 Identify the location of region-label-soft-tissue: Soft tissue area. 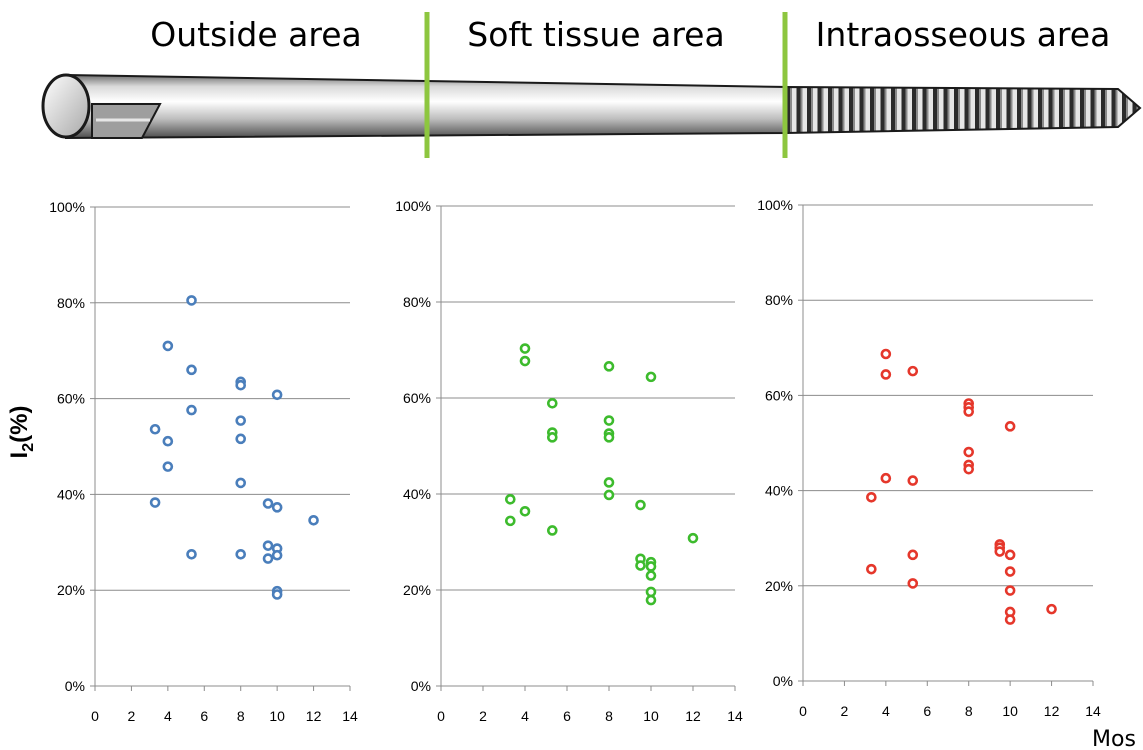
(595, 34).